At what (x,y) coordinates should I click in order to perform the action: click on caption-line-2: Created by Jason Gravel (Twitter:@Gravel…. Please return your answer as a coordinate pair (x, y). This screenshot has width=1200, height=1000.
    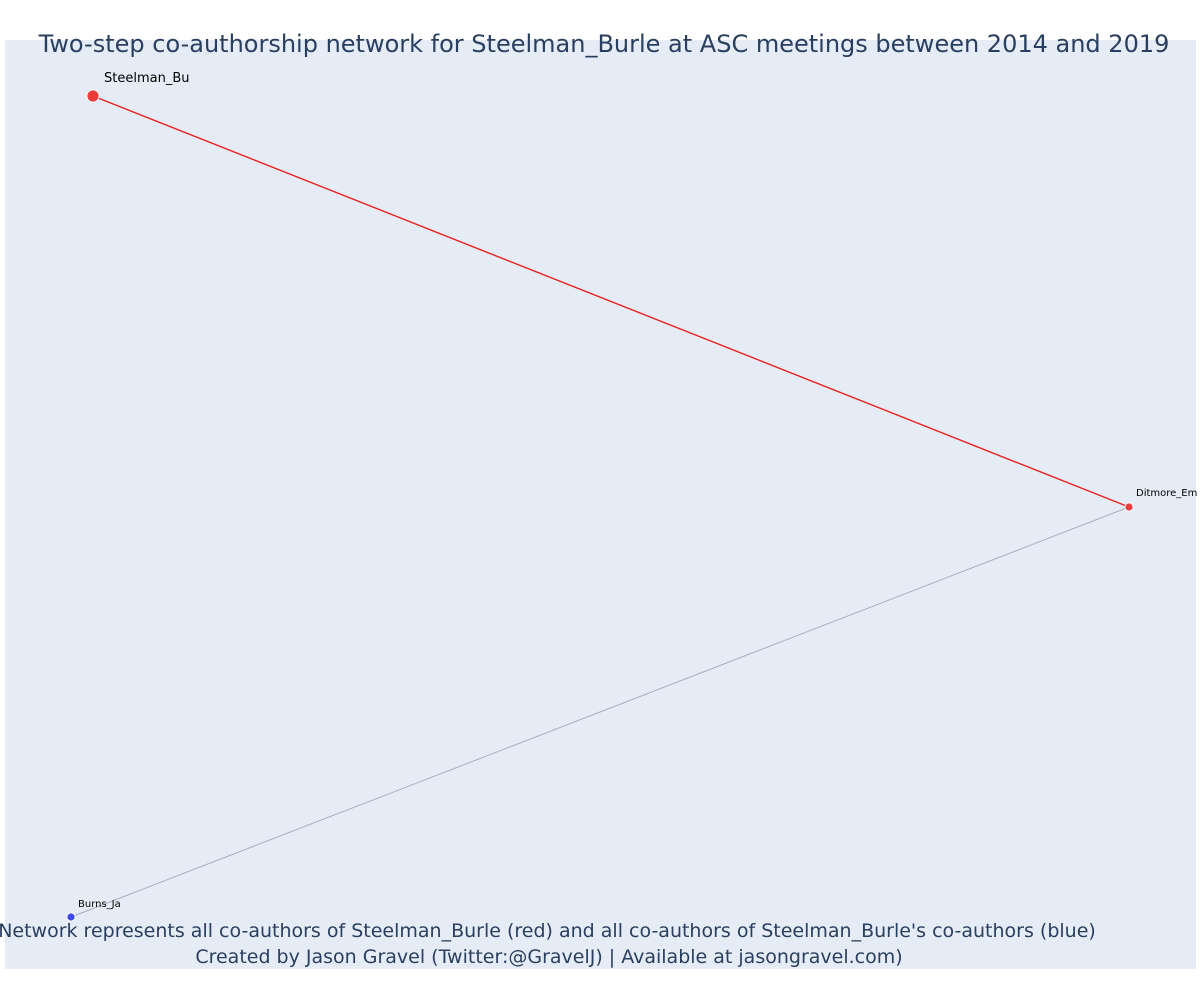
    Looking at the image, I should click on (548, 957).